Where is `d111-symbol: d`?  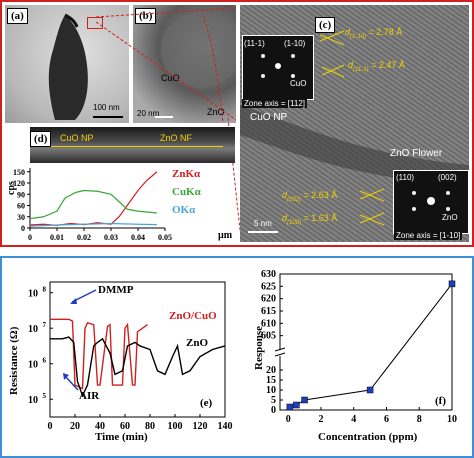 d111-symbol: d is located at coordinates (351, 65).